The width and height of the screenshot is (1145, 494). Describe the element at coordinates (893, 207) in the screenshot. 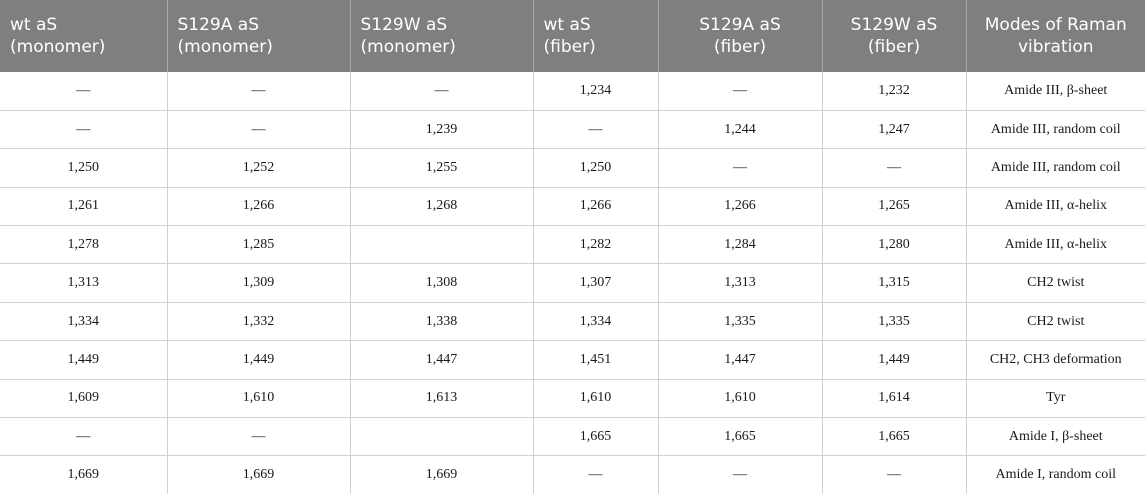

I see `wavenumber-cell: 1,265` at that location.